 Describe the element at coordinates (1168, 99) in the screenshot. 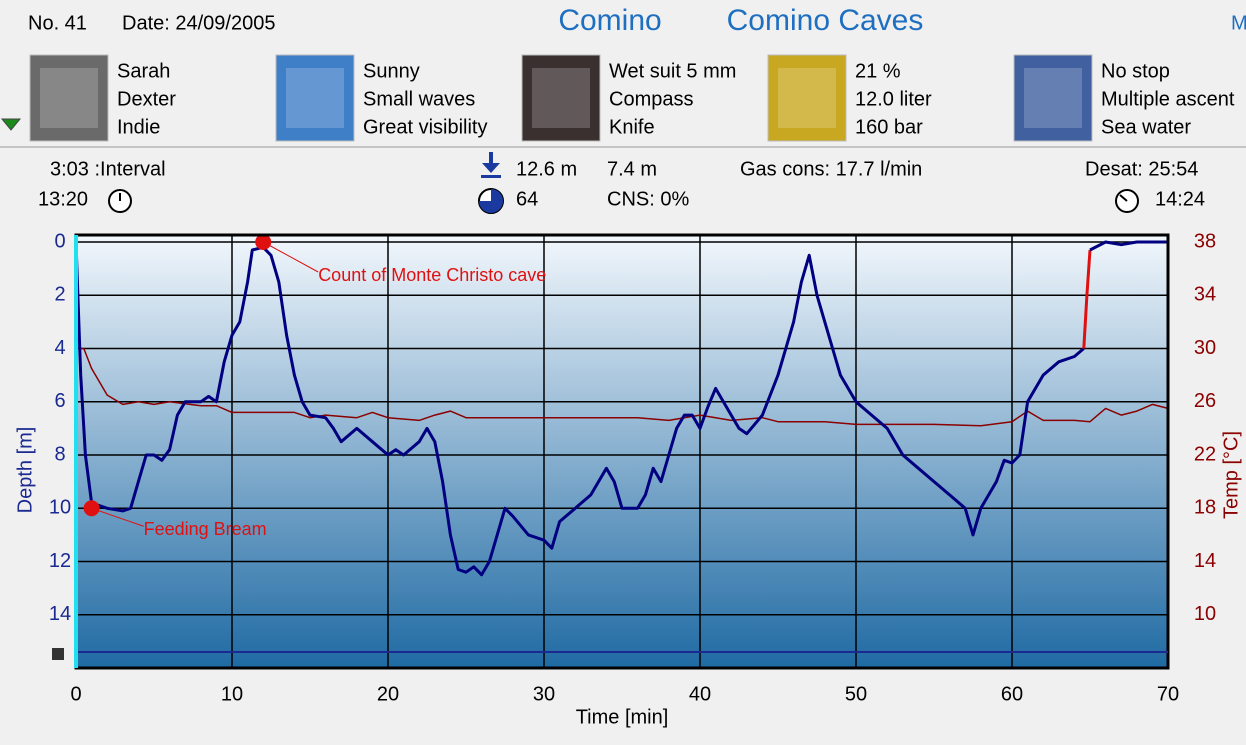

I see `info-text: Multiple ascent` at that location.